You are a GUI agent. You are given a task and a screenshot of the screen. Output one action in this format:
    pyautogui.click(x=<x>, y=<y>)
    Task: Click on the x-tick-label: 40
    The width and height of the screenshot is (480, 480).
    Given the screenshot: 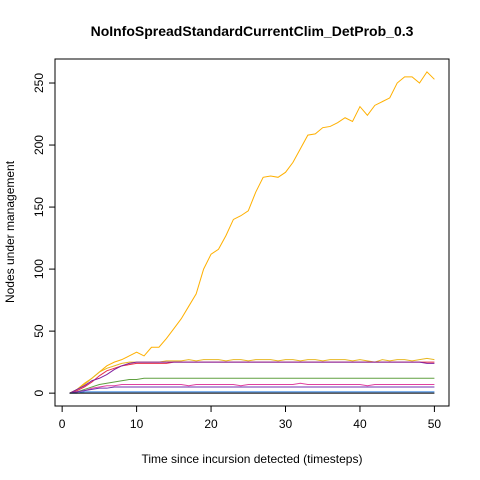 What is the action you would take?
    pyautogui.click(x=360, y=424)
    